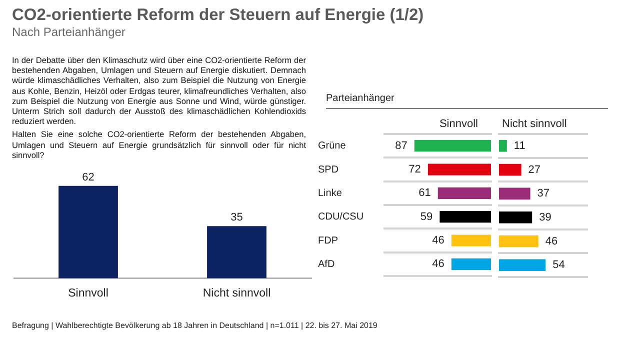 The height and width of the screenshot is (348, 620). Describe the element at coordinates (520, 146) in the screenshot. I see `data-label: 11` at that location.